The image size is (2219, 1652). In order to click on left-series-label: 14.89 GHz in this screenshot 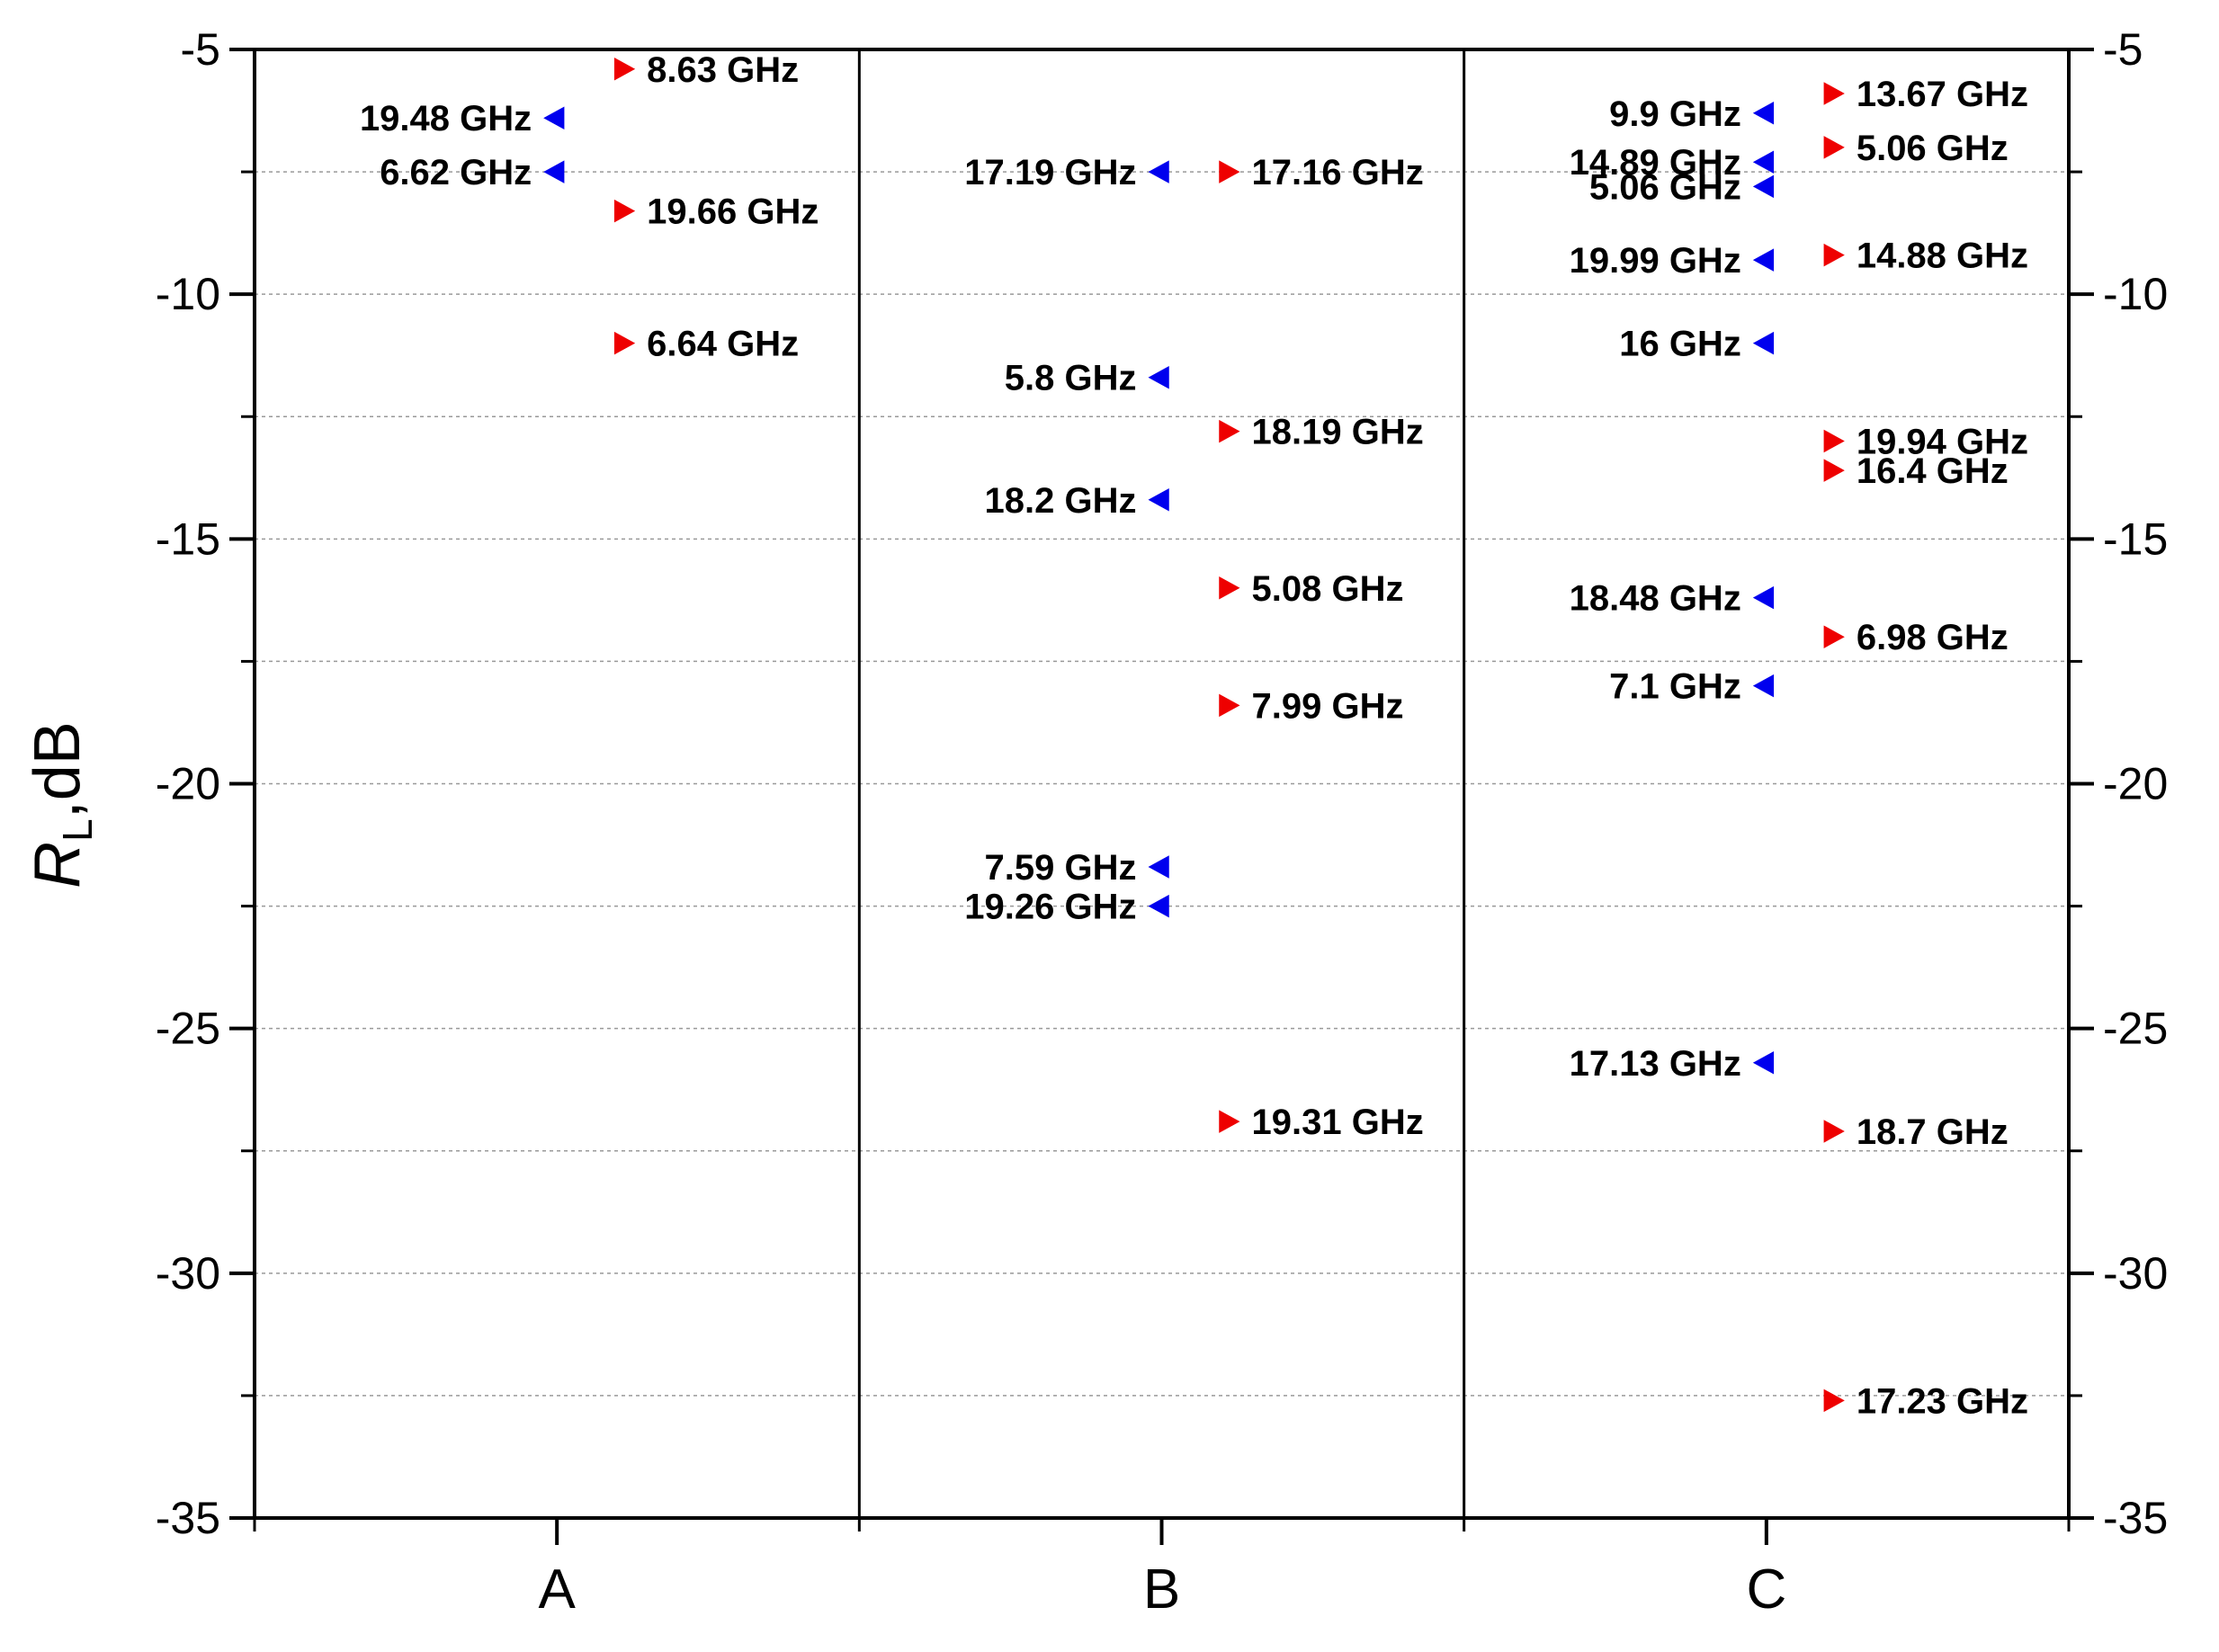, I will do `click(1656, 163)`.